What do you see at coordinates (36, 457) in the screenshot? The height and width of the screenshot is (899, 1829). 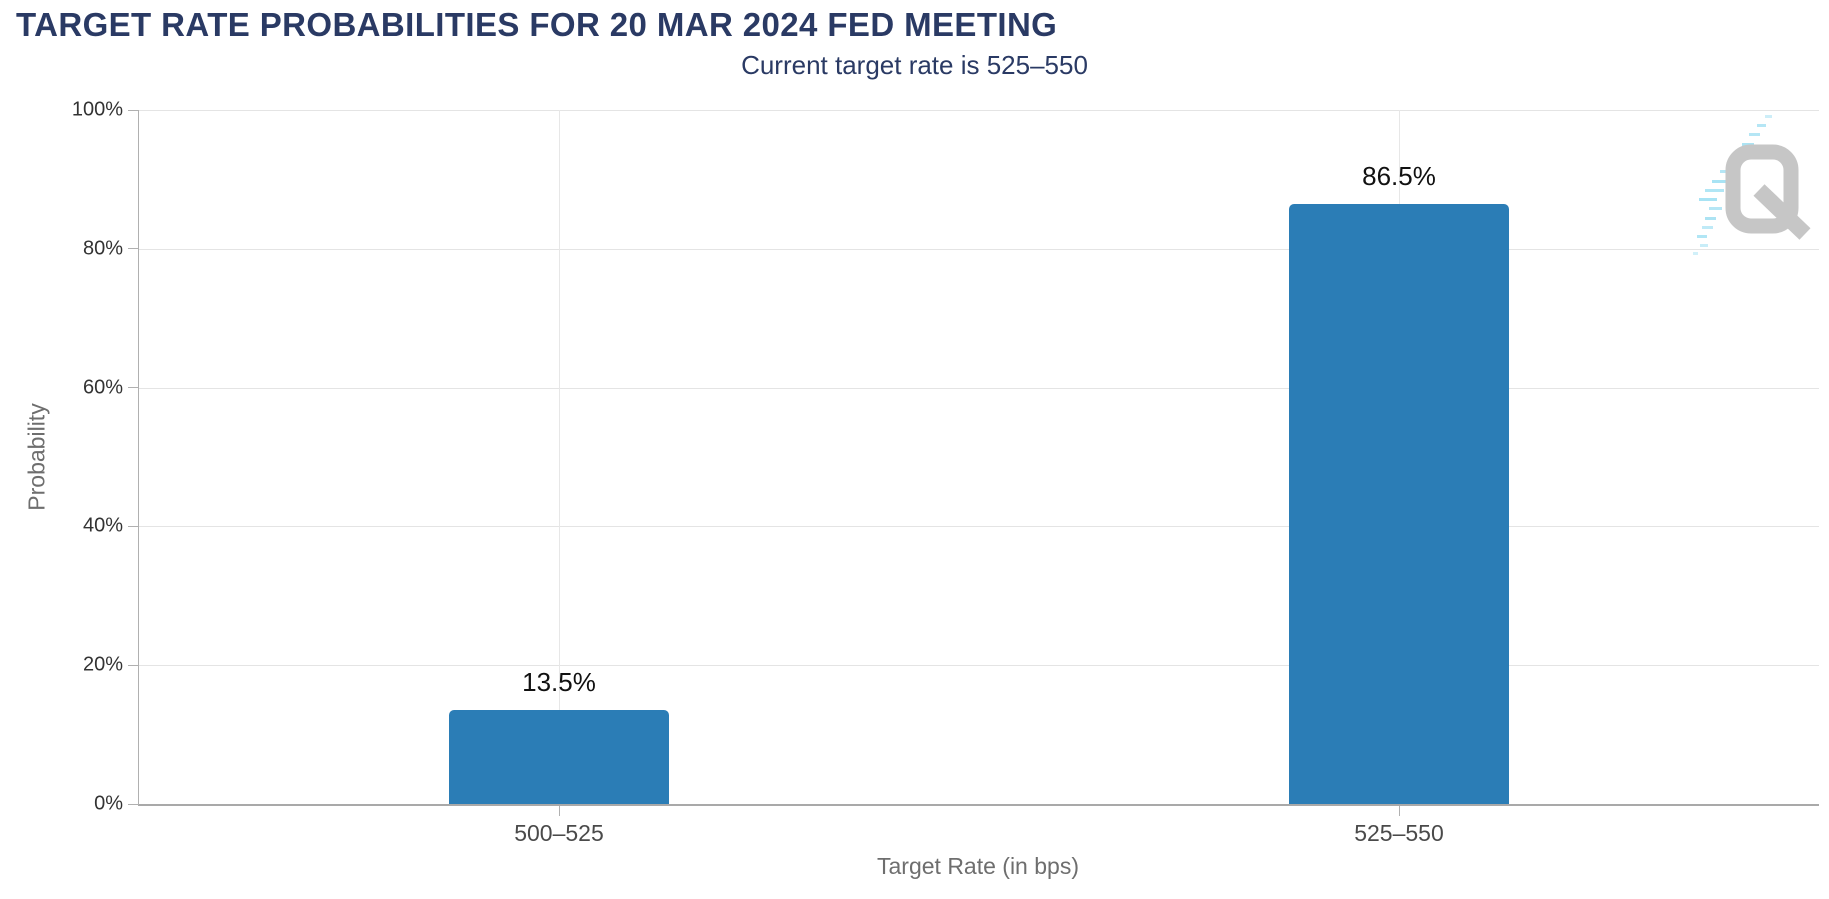 I see `y-axis-title: Probability` at bounding box center [36, 457].